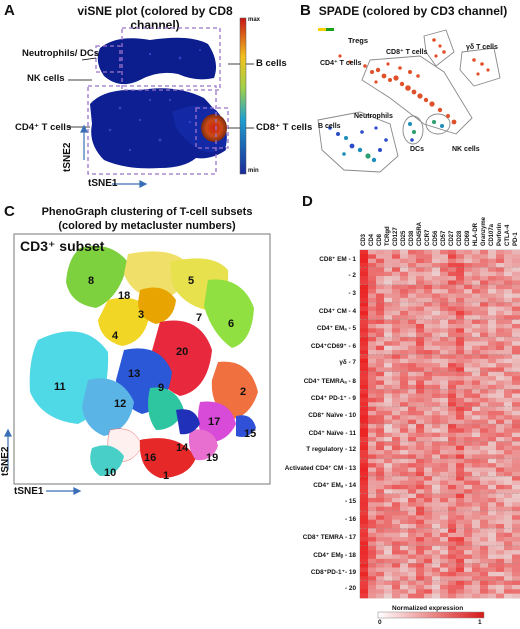 The width and height of the screenshot is (520, 629). I want to click on cd8-hotspot, so click(214, 128).